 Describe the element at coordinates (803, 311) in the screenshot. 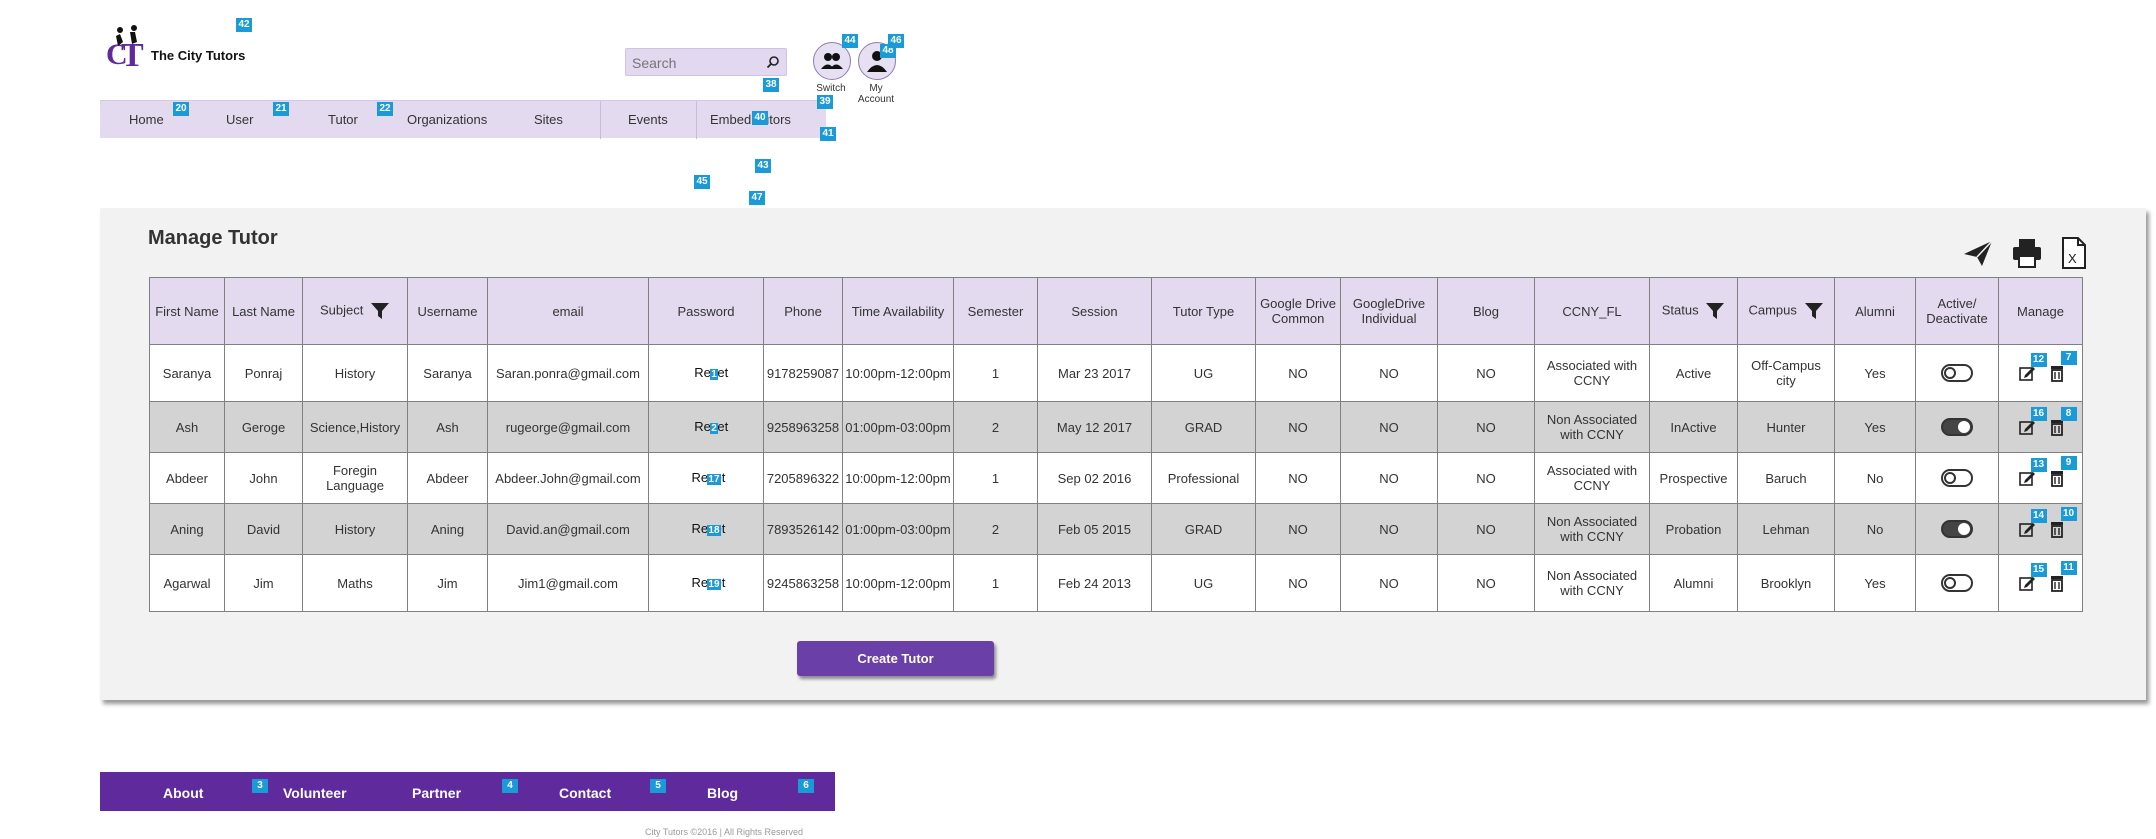

I see `col-header-phone: Phone` at that location.